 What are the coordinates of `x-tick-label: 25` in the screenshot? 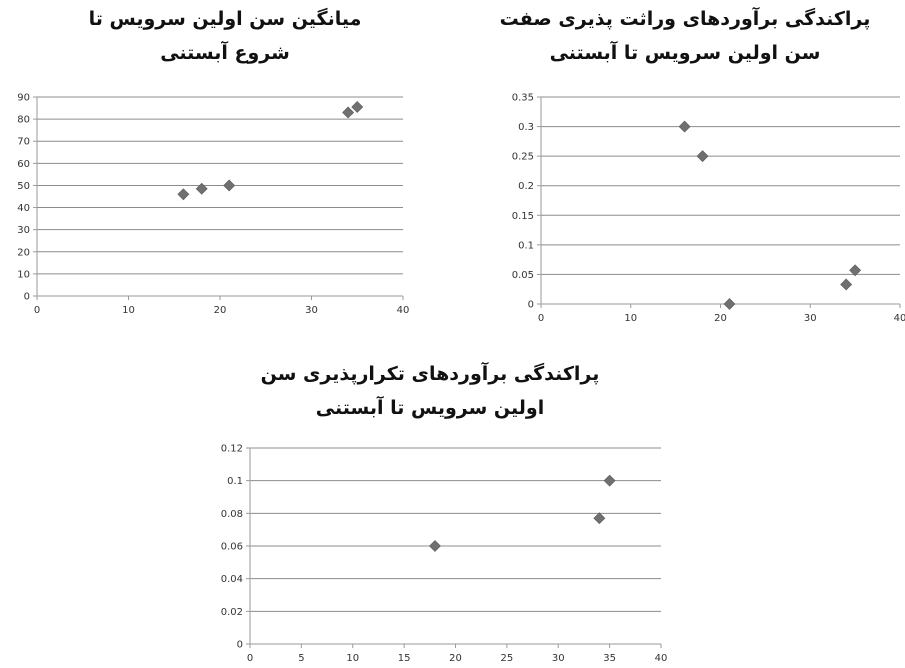 It's located at (507, 658).